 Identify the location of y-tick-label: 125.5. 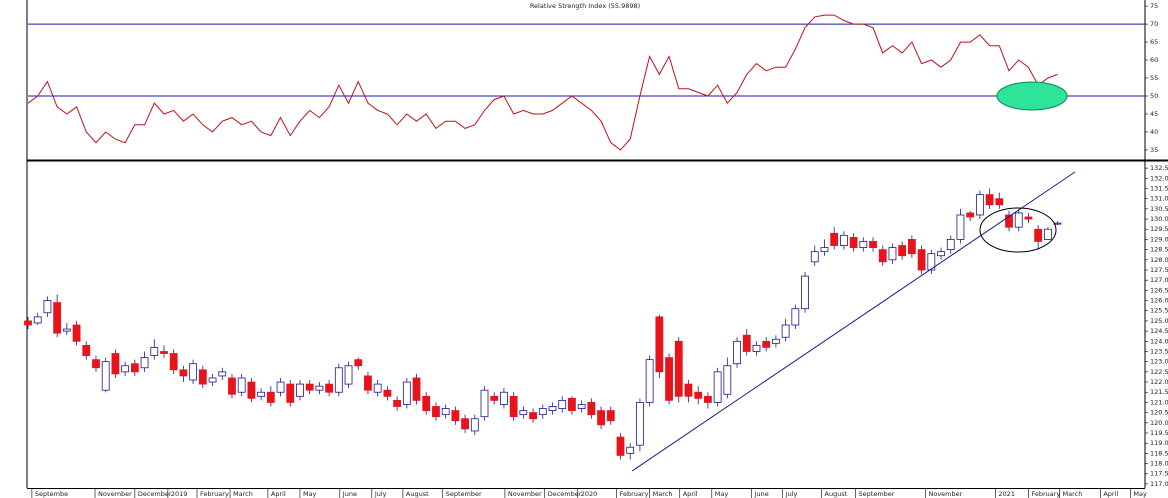
(1159, 311).